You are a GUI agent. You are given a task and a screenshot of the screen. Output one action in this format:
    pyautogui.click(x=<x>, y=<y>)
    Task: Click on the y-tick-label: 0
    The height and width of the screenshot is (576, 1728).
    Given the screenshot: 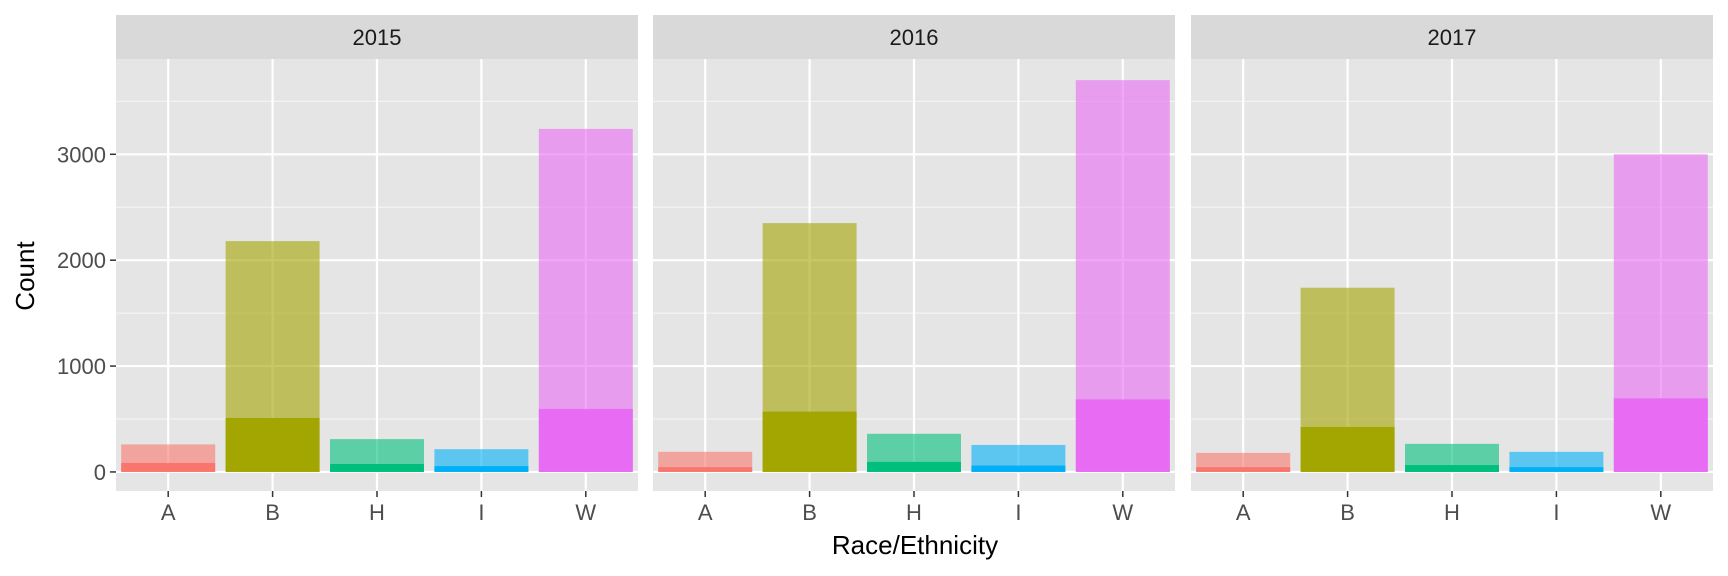 What is the action you would take?
    pyautogui.click(x=100, y=472)
    